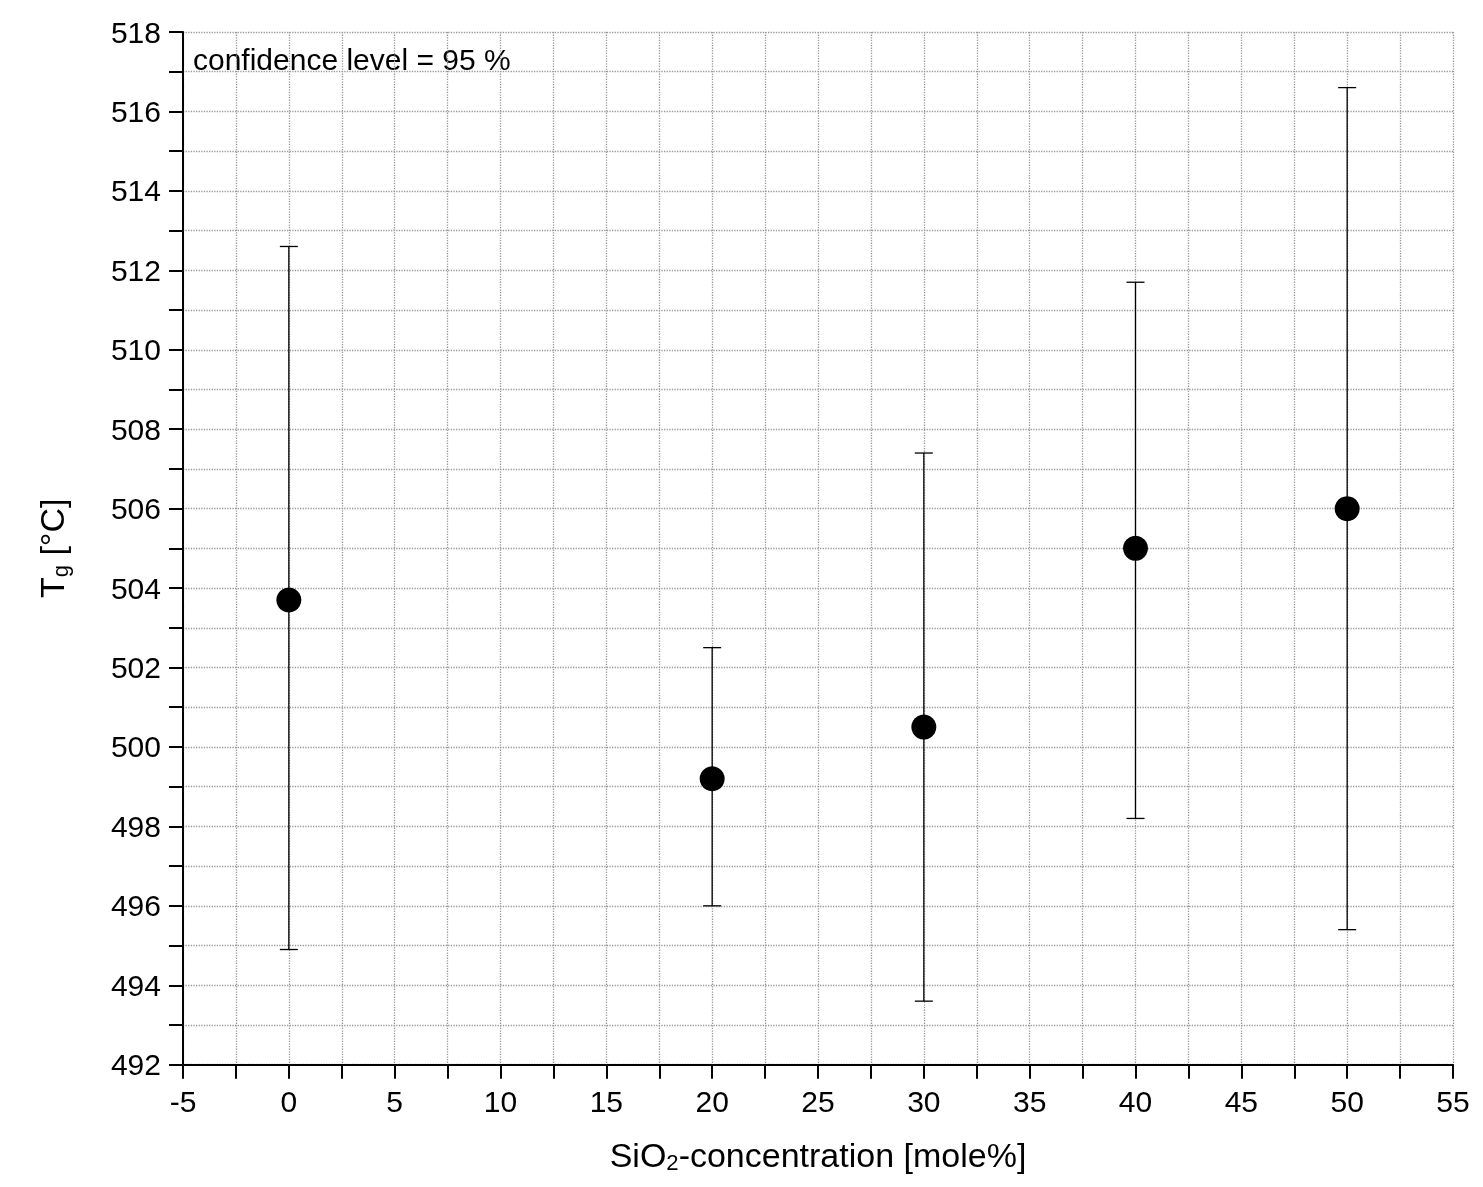 This screenshot has width=1483, height=1187. Describe the element at coordinates (712, 1102) in the screenshot. I see `x-tick-label: 20` at that location.